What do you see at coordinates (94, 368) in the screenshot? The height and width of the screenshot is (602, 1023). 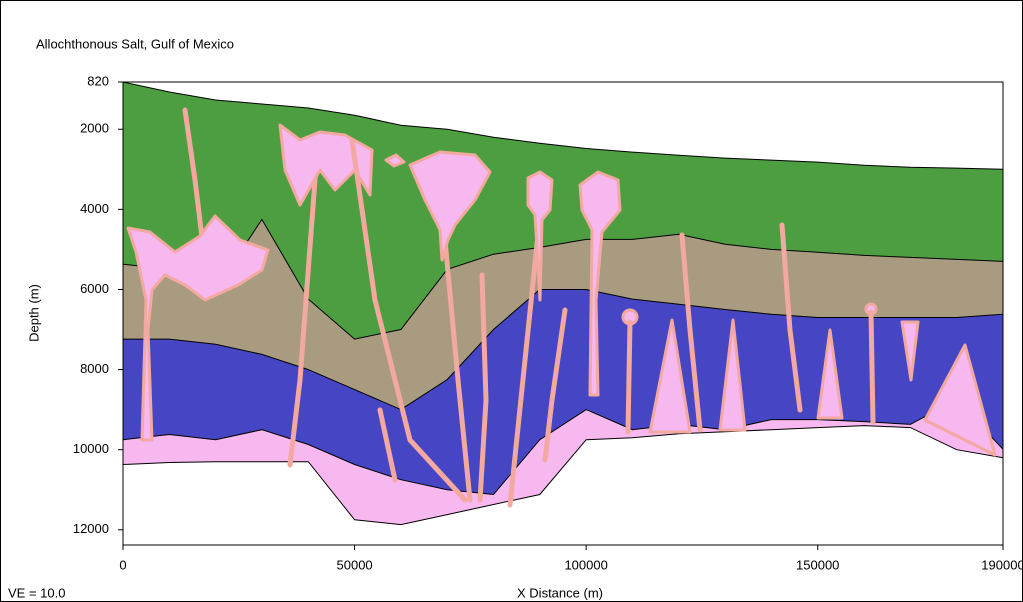 I see `y-tick-label: 8000` at bounding box center [94, 368].